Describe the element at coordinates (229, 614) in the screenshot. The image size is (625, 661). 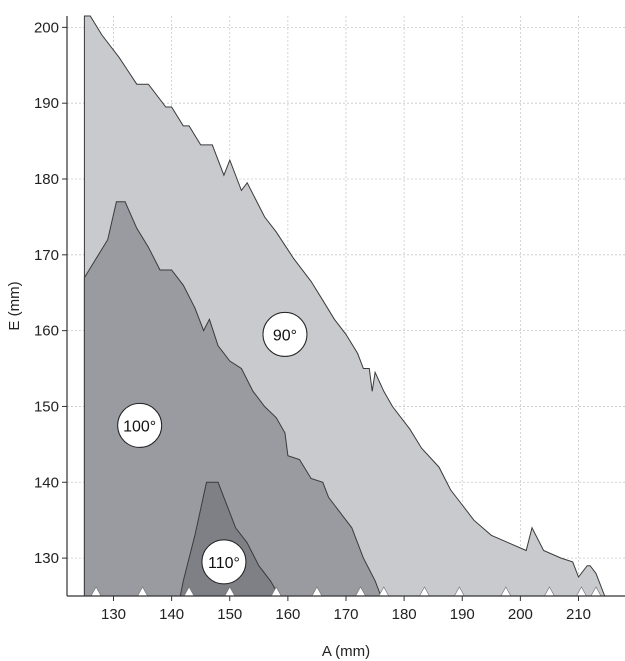
I see `x-tick-label: 150` at that location.